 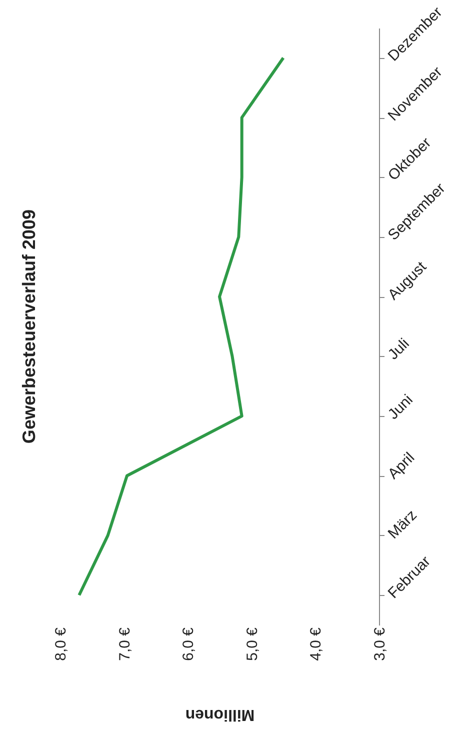 I want to click on x-tick-label: 3,0 €, so click(x=380, y=643).